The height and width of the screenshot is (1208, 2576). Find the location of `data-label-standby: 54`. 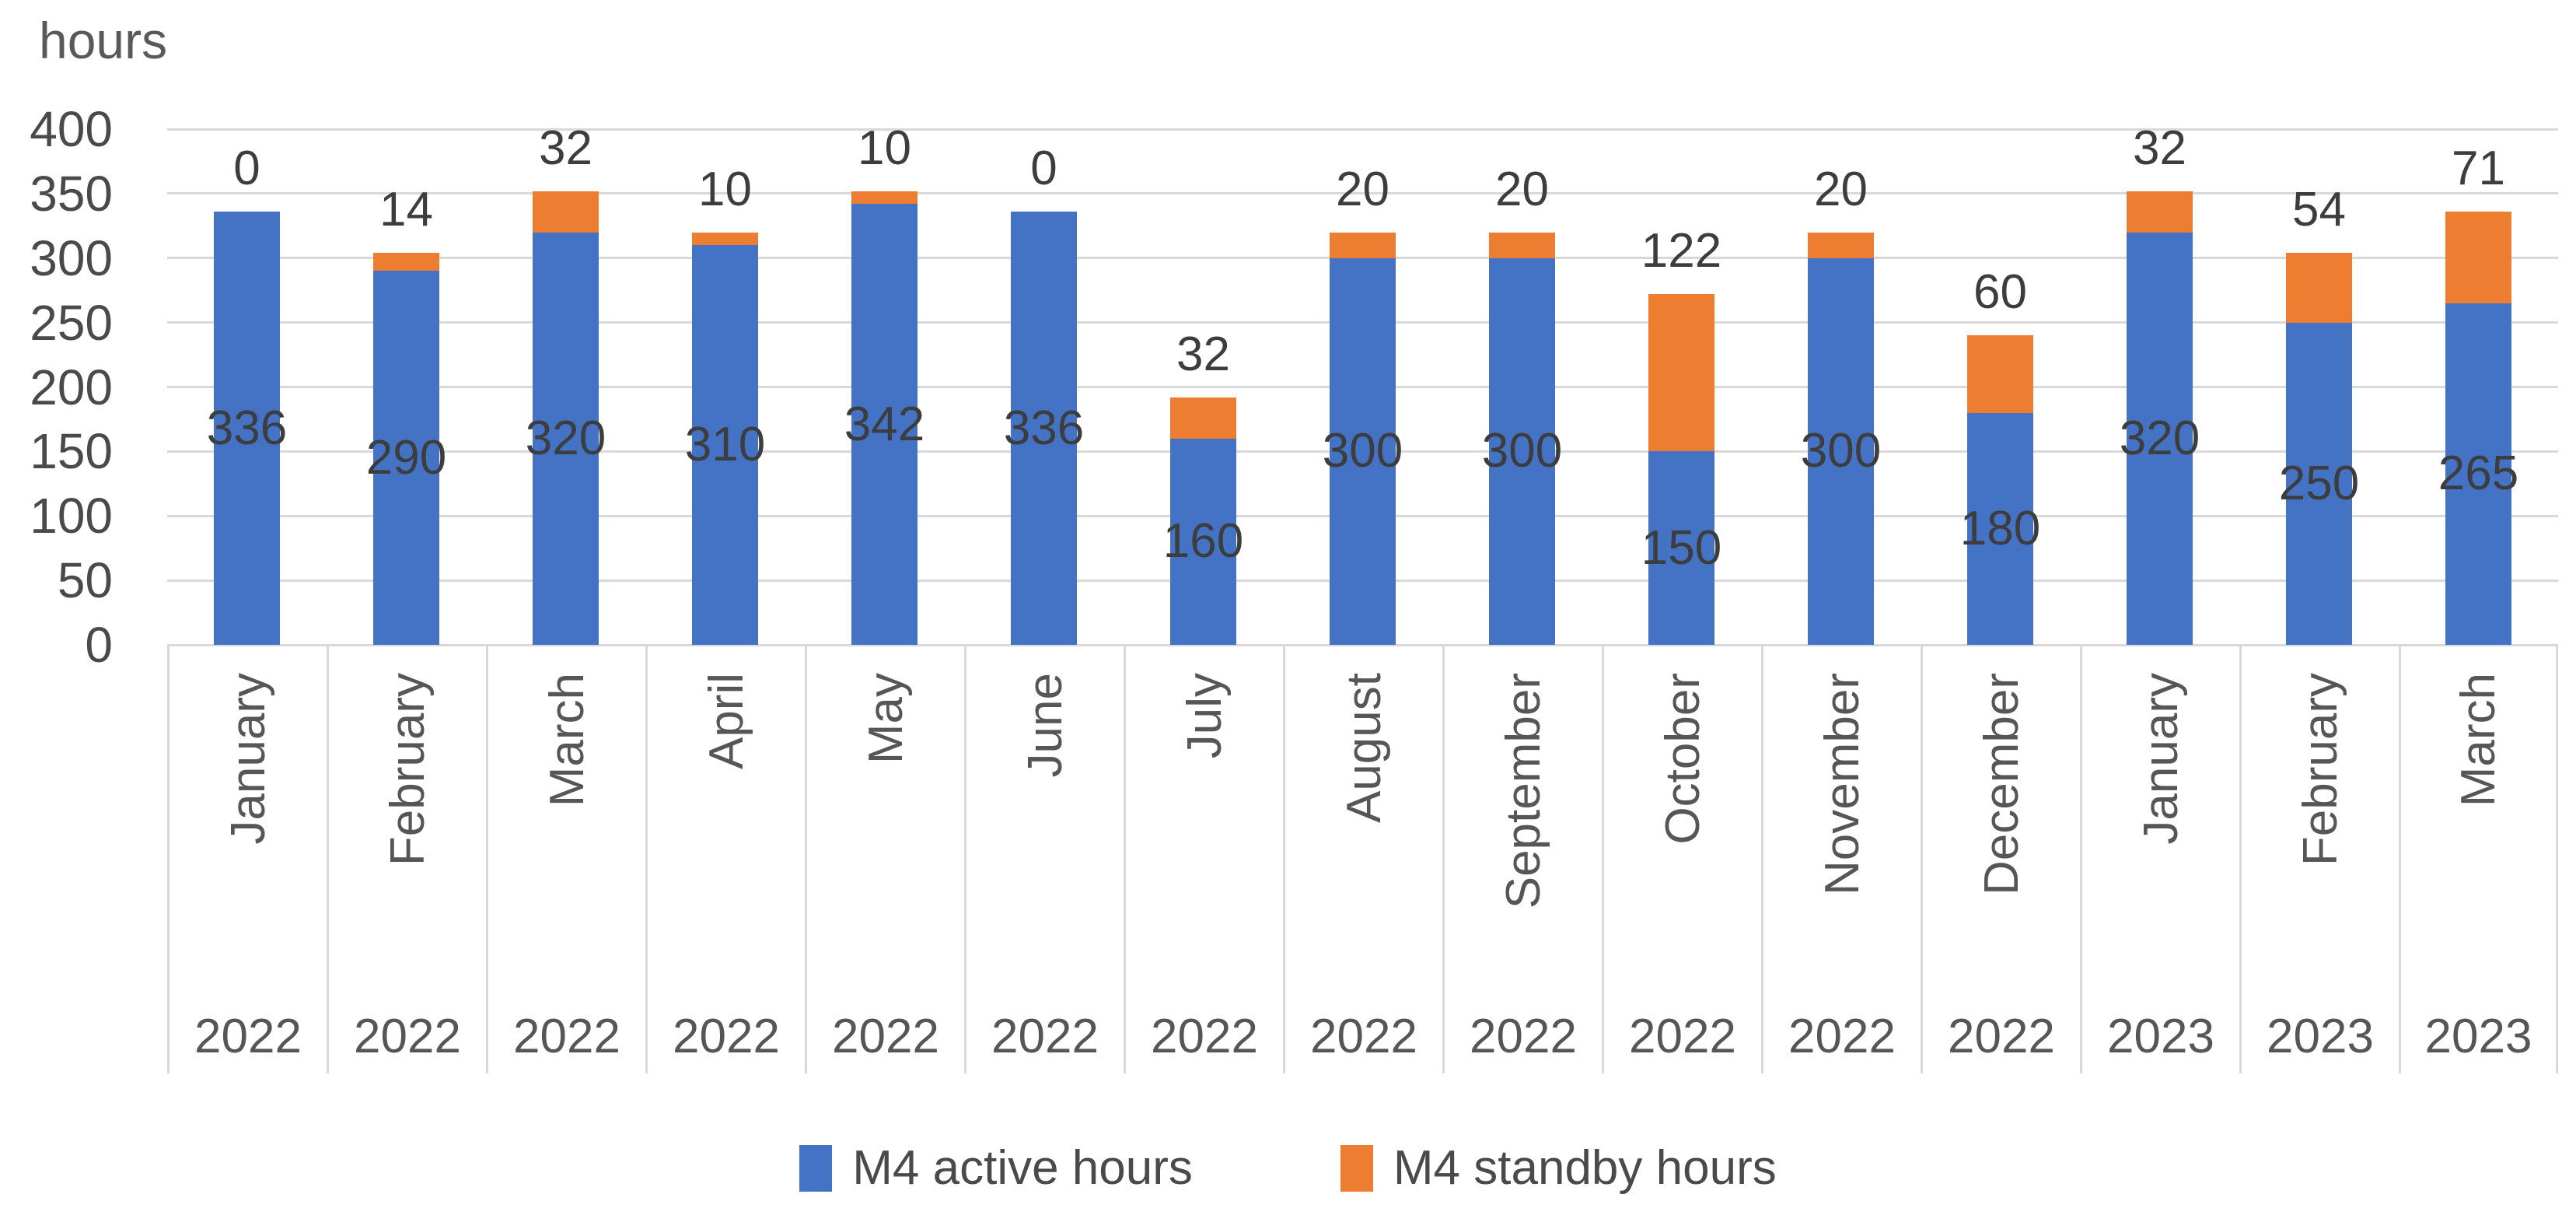

data-label-standby: 54 is located at coordinates (2319, 210).